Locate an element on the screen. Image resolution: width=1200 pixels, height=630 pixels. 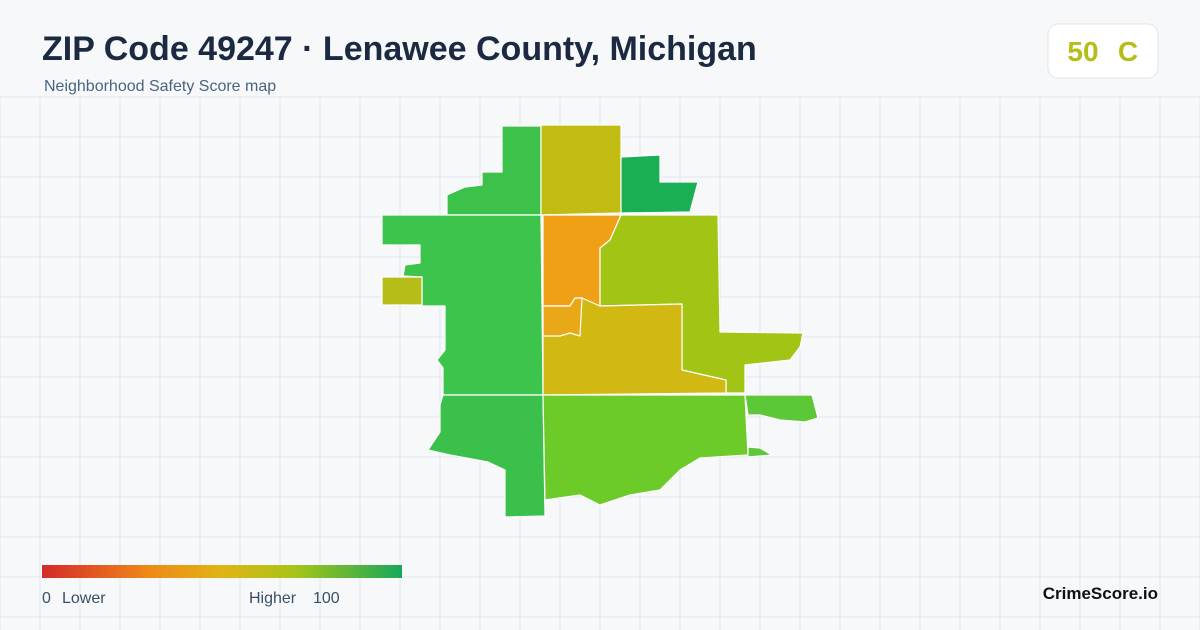
subtitle: Neighborhood Safety Score map is located at coordinates (160, 86).